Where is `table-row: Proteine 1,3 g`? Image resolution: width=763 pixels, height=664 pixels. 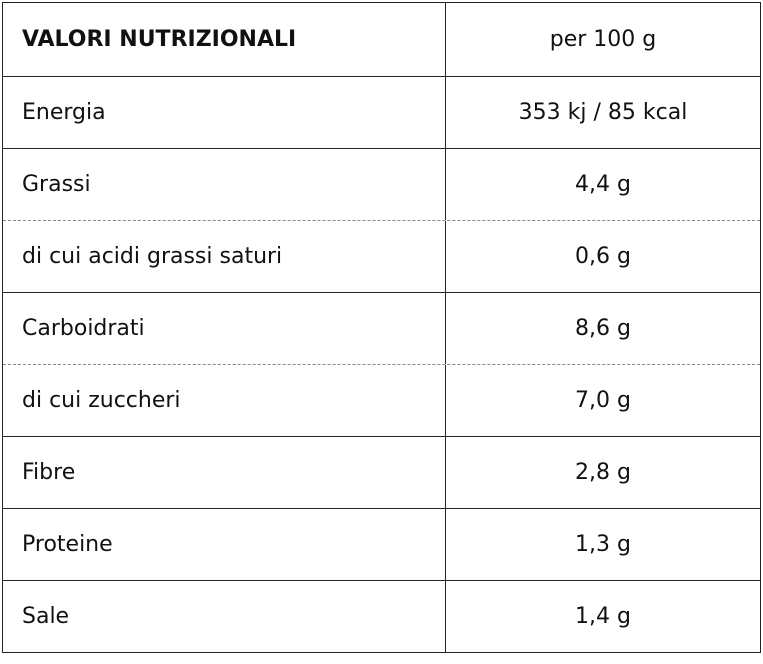
table-row: Proteine 1,3 g is located at coordinates (381, 544).